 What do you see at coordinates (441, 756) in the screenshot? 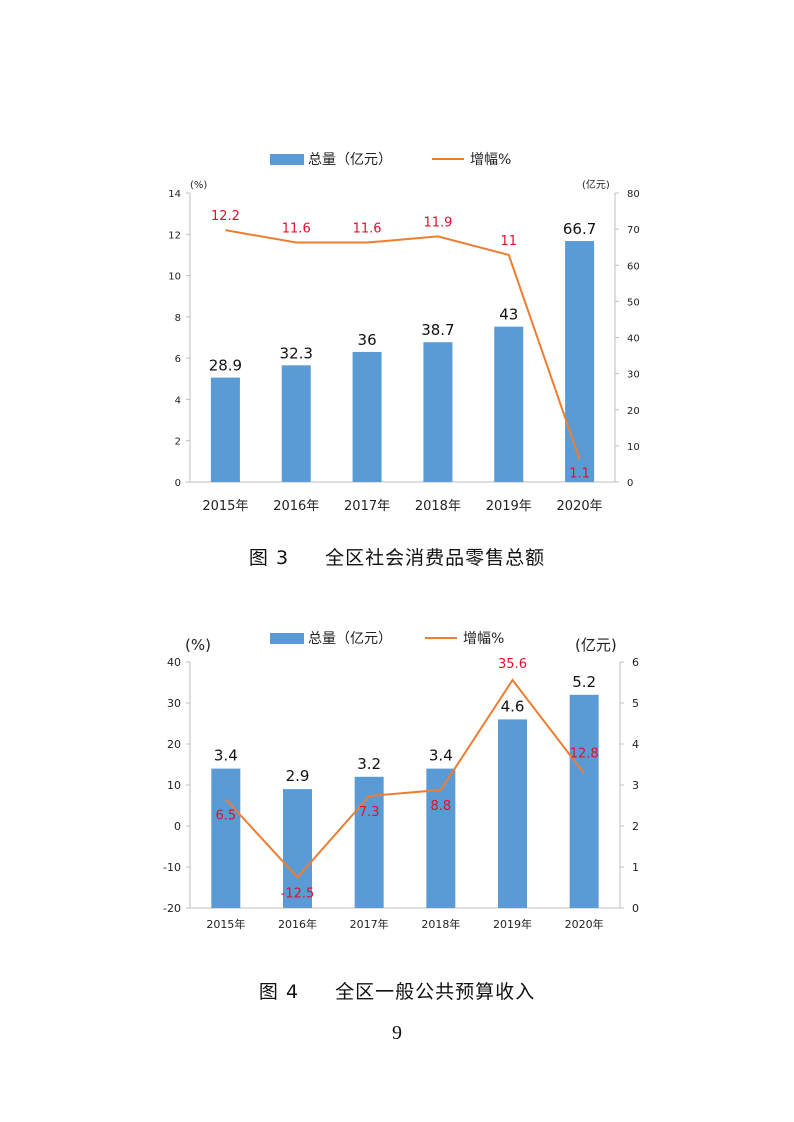
I see `bar-value-label: 3.4` at bounding box center [441, 756].